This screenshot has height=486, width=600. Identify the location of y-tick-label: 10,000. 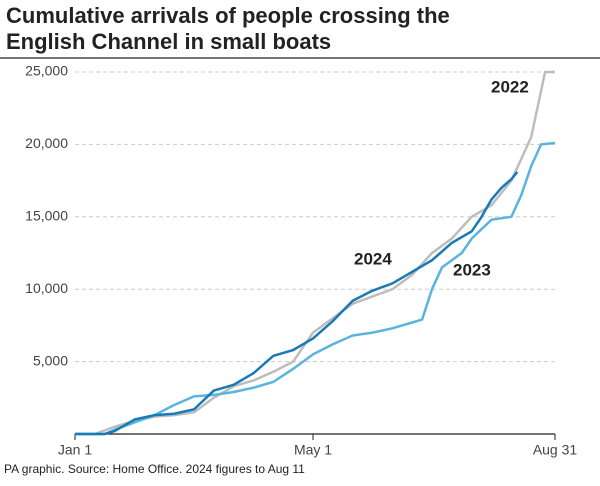
(46, 288).